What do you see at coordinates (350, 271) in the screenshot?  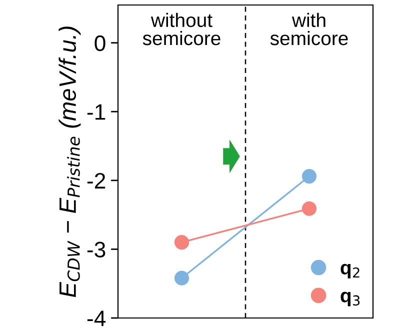 I see `legend-label: q$_{2}$` at bounding box center [350, 271].